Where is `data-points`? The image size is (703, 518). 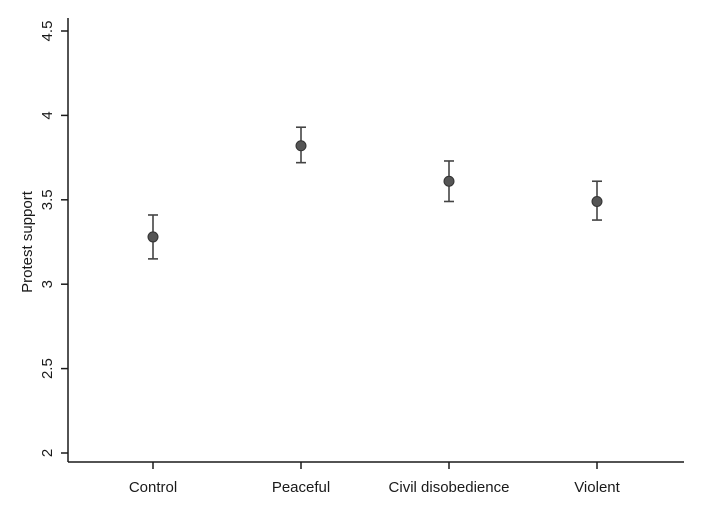 data-points is located at coordinates (375, 191).